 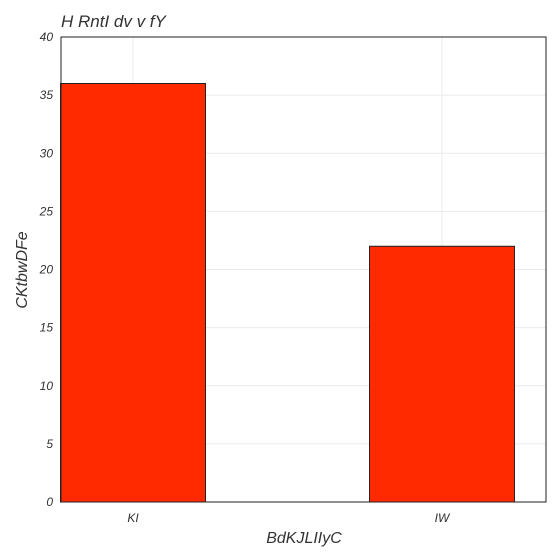 What do you see at coordinates (289, 518) in the screenshot?
I see `x-axis-ticks: KI IW` at bounding box center [289, 518].